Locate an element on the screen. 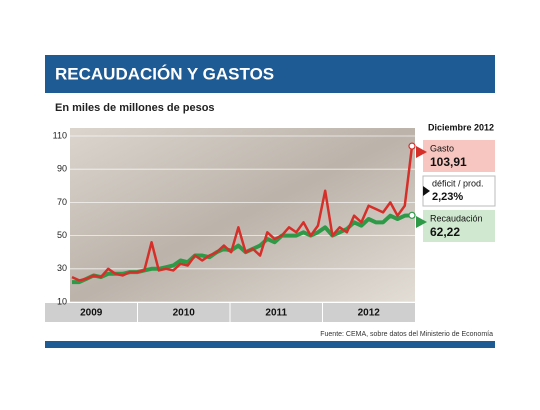 This screenshot has height=410, width=540. x-group-label: 2009 is located at coordinates (91, 313).